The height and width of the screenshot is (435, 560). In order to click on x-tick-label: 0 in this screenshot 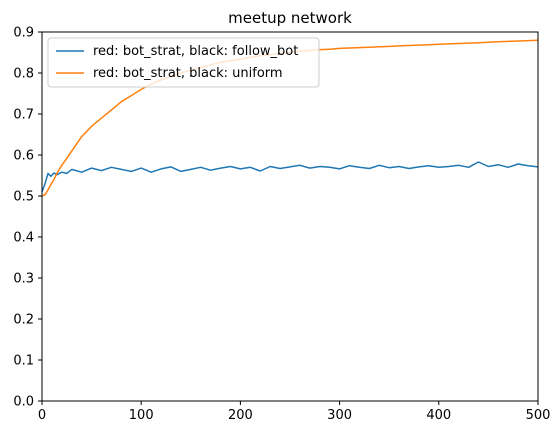, I will do `click(42, 415)`.